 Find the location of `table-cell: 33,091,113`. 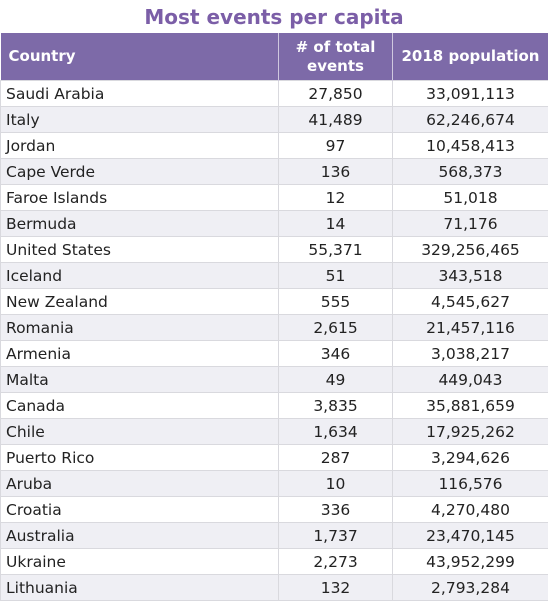

table-cell: 33,091,113 is located at coordinates (470, 93).